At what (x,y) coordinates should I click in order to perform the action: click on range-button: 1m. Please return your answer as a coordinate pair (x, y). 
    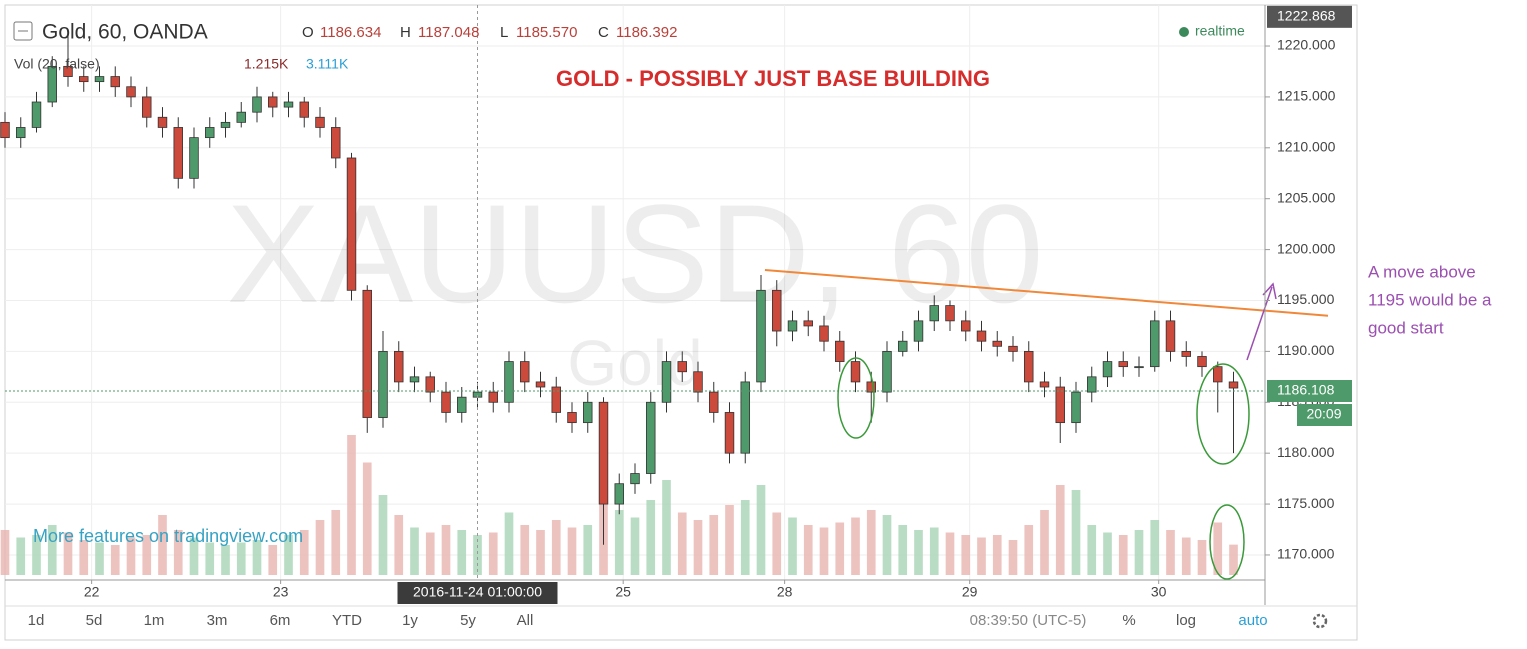
    Looking at the image, I should click on (154, 620).